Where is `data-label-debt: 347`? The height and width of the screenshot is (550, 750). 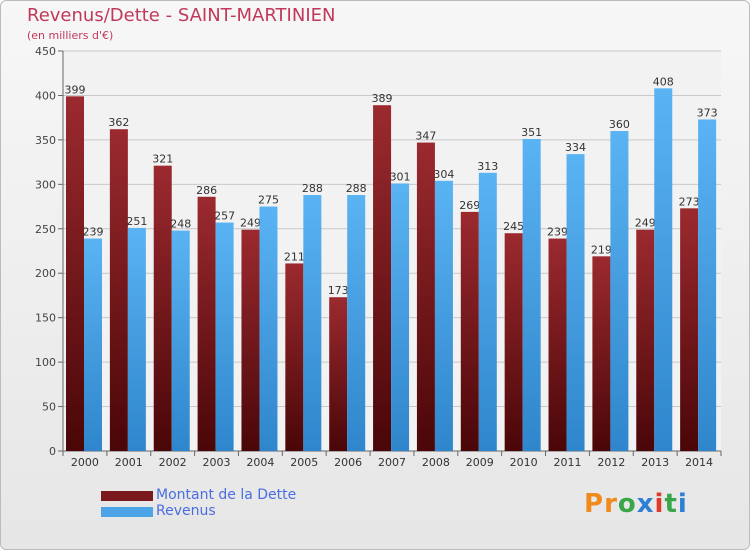
data-label-debt: 347 is located at coordinates (425, 136).